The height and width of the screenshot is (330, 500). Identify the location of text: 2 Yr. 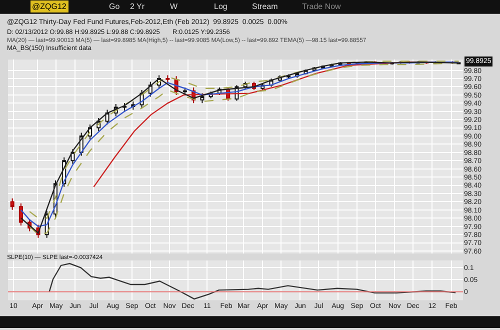
(137, 6).